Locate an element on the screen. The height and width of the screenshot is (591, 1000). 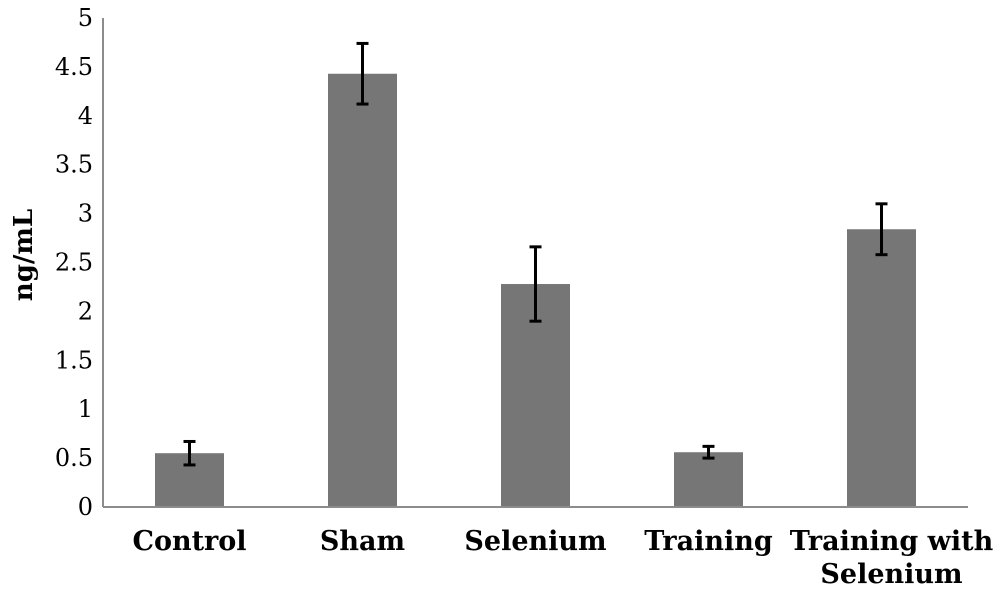
category-label-line: Training is located at coordinates (708, 541).